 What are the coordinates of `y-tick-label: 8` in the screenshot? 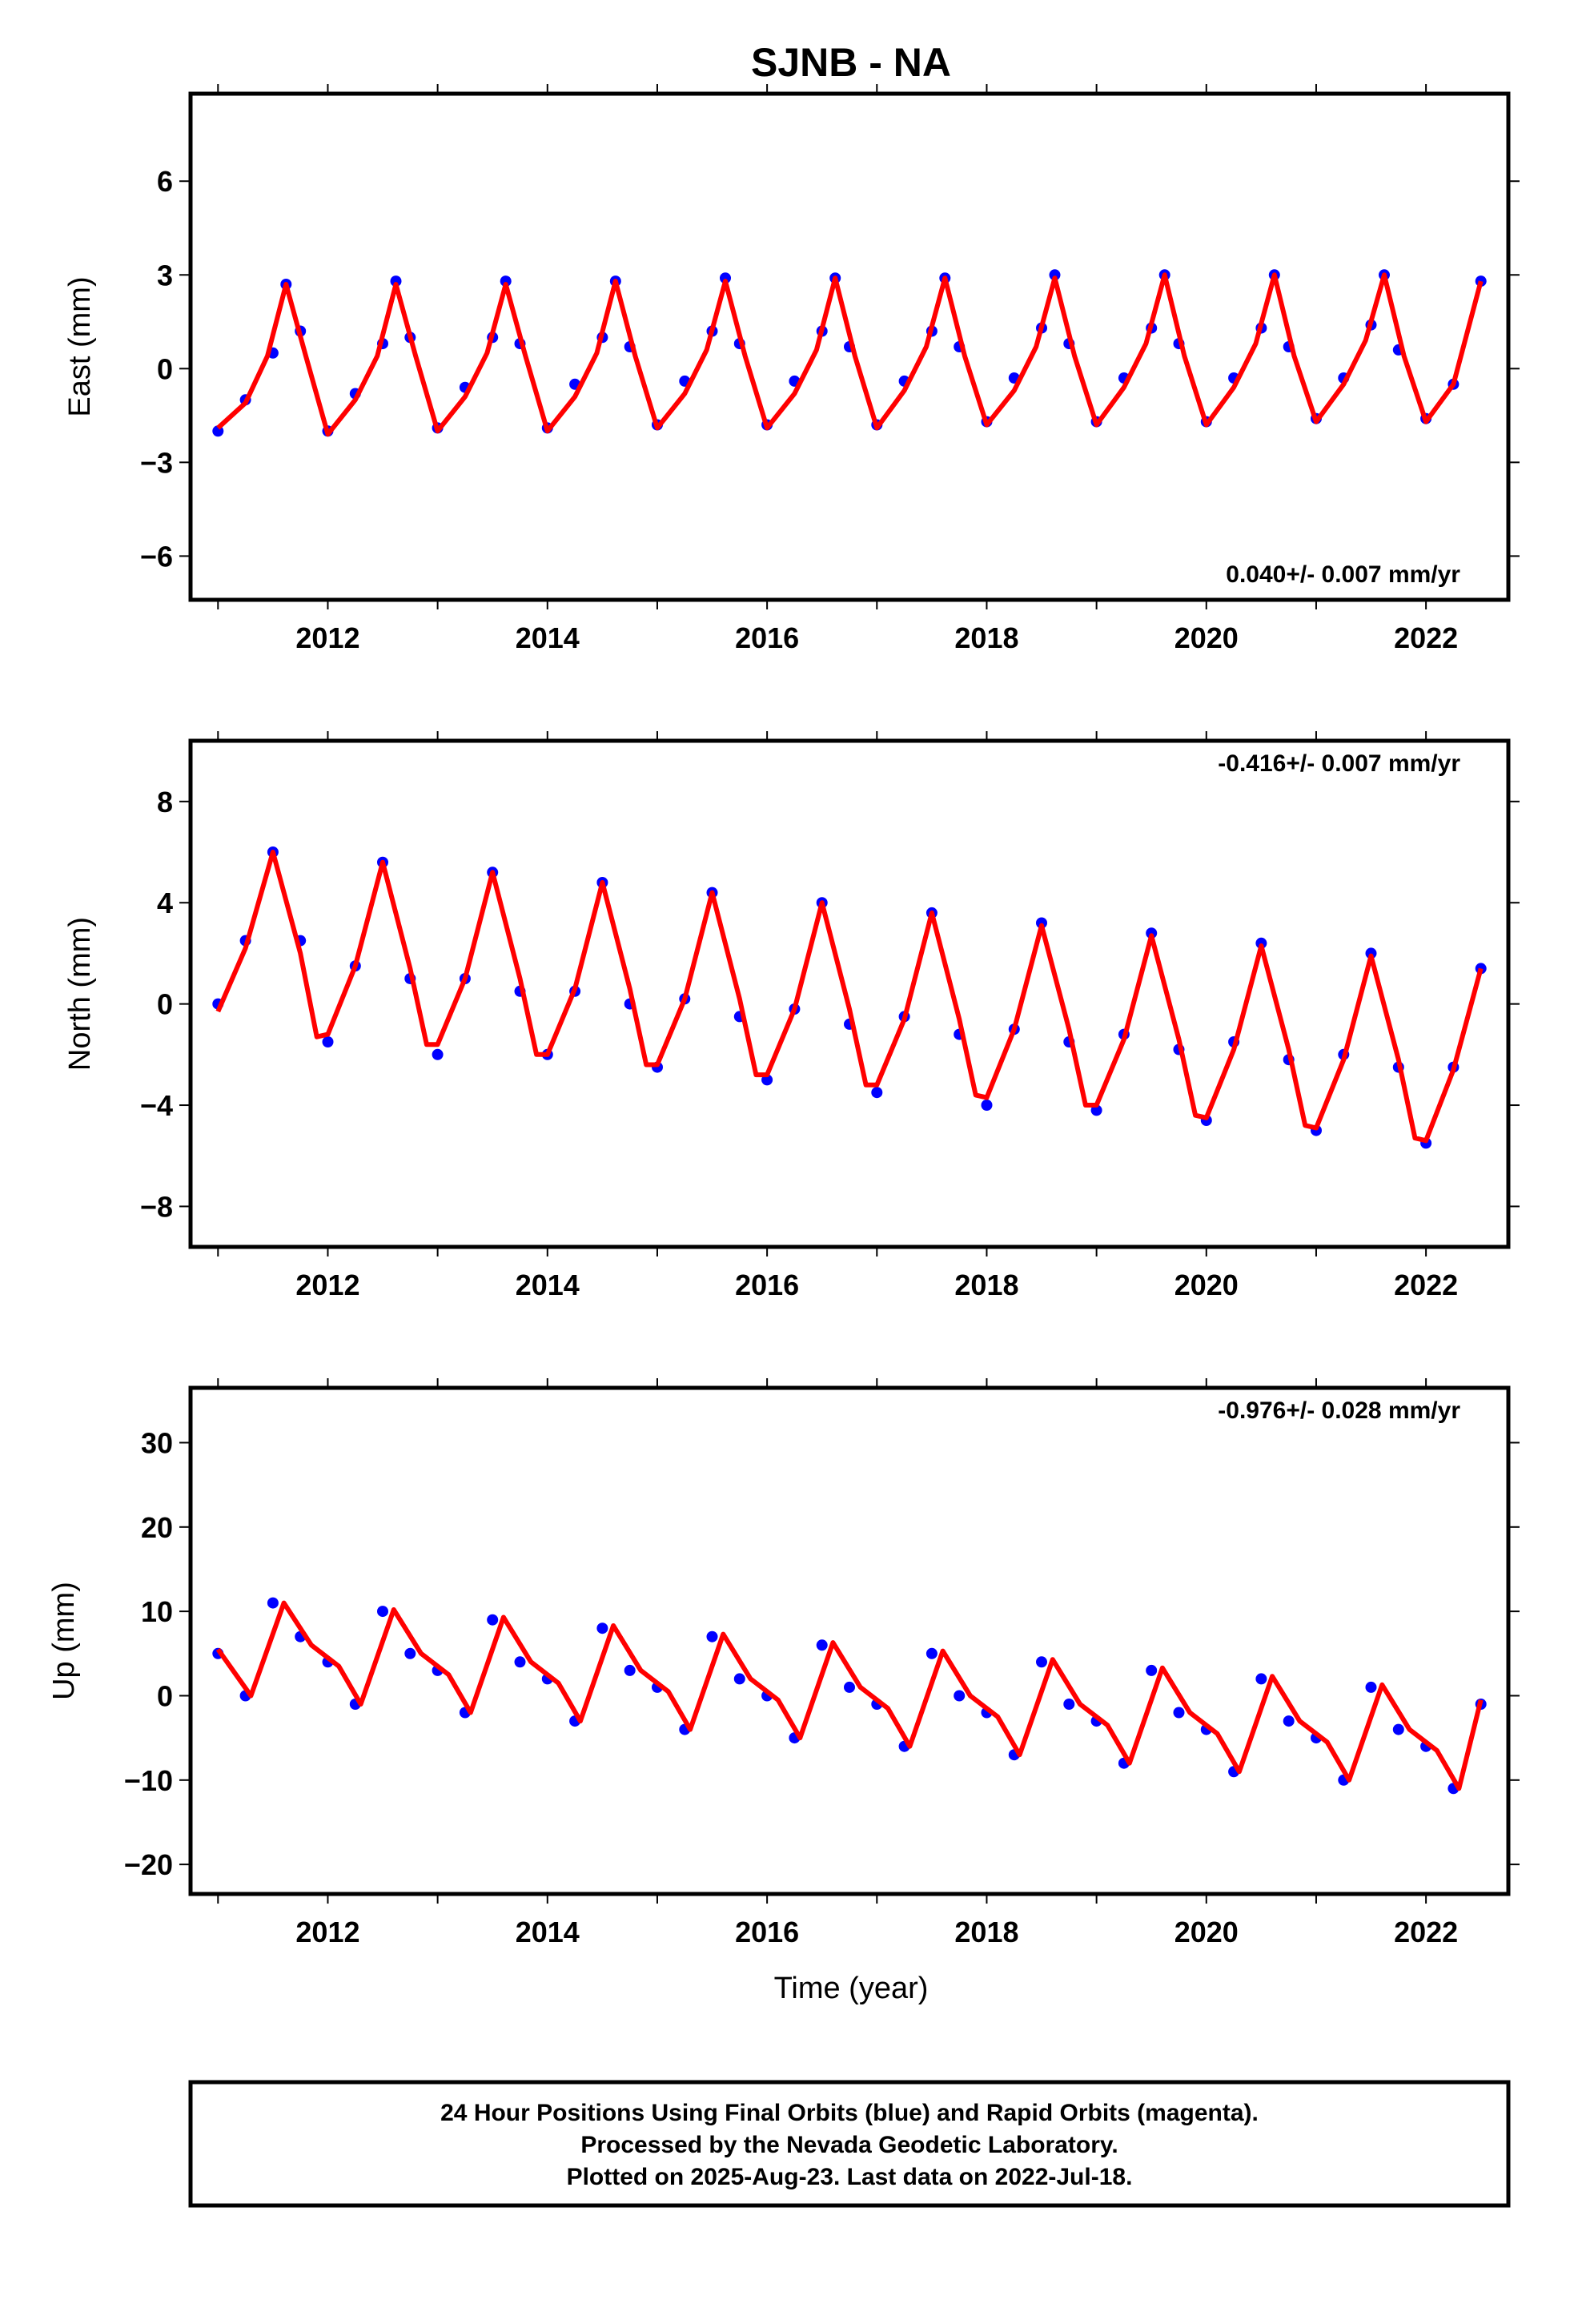 It's located at (165, 802).